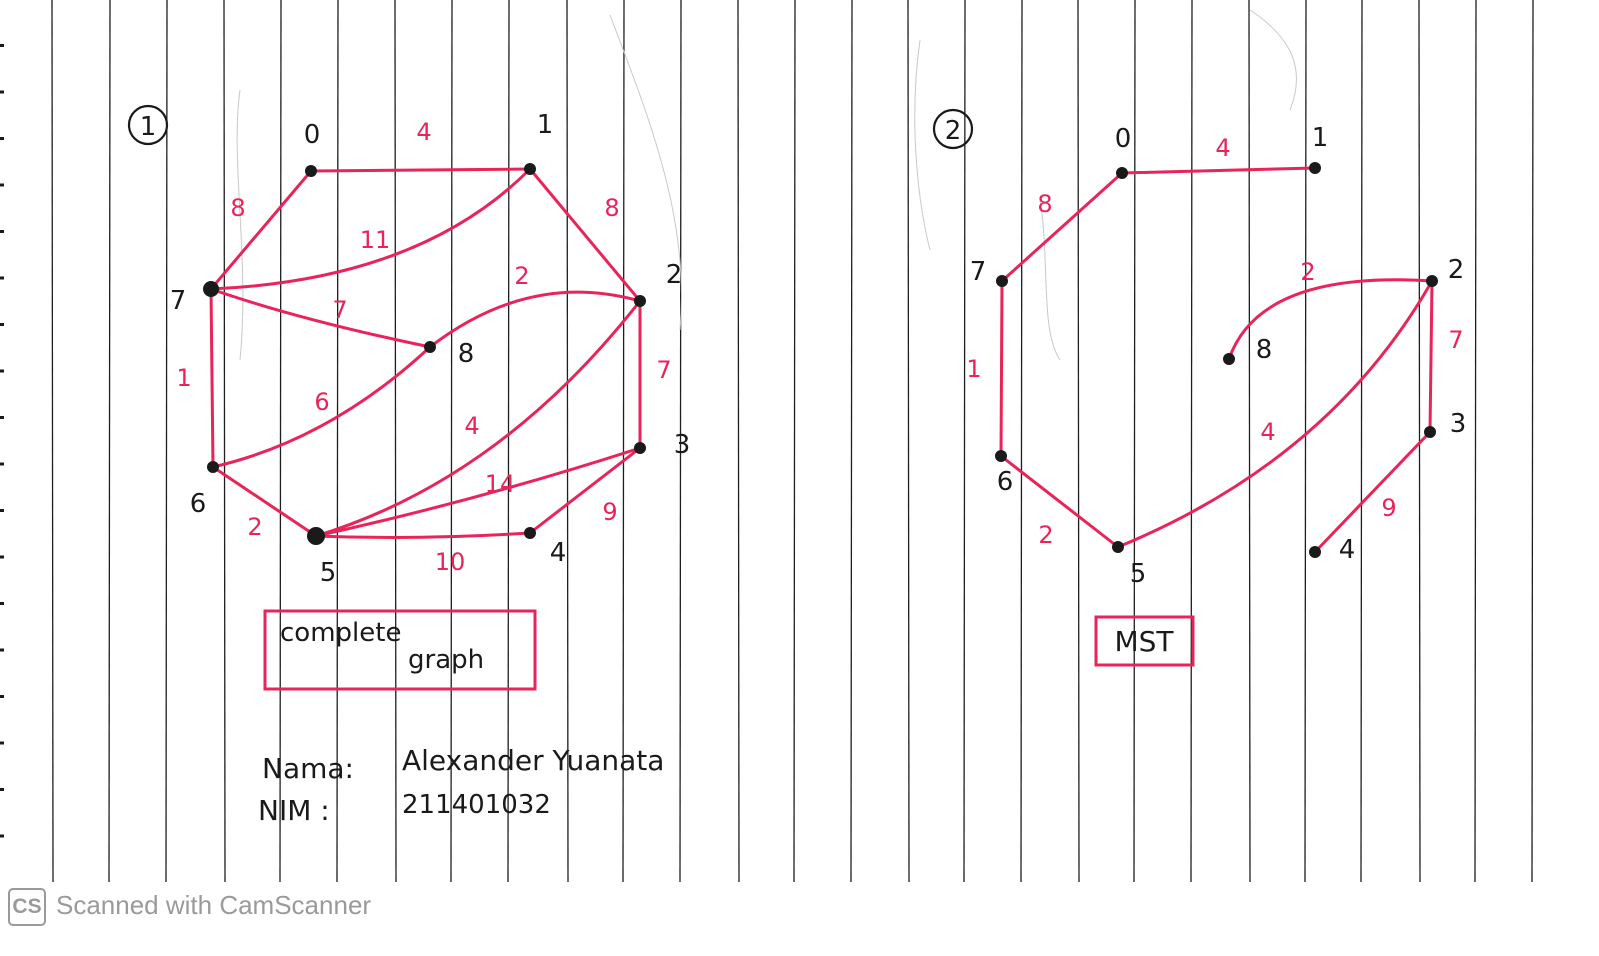 This screenshot has width=1599, height=956. I want to click on graph2-title: MST, so click(1144, 641).